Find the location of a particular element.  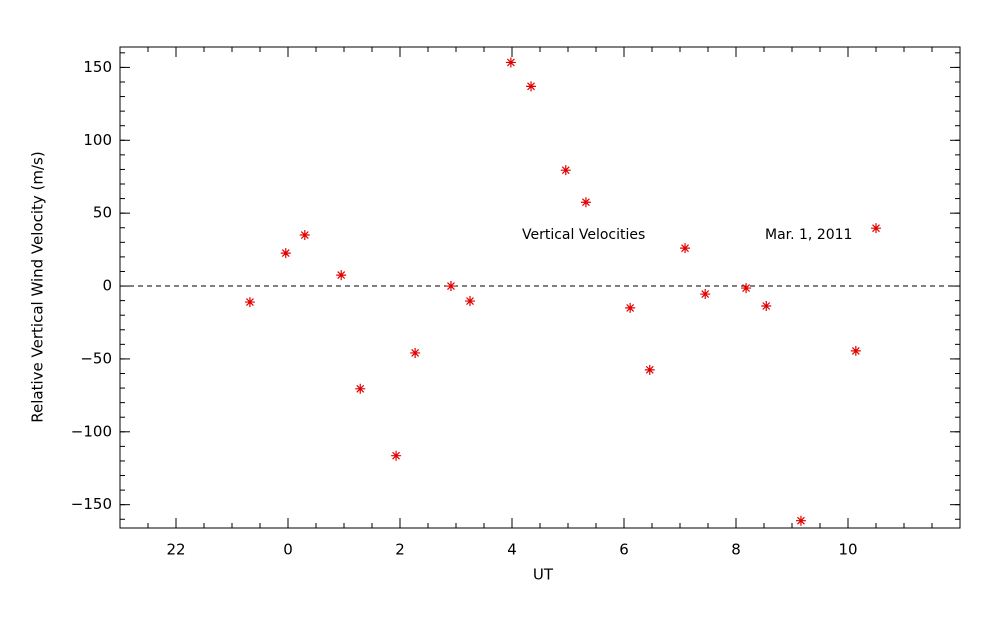

y-tick-label: −150 is located at coordinates (91, 504).